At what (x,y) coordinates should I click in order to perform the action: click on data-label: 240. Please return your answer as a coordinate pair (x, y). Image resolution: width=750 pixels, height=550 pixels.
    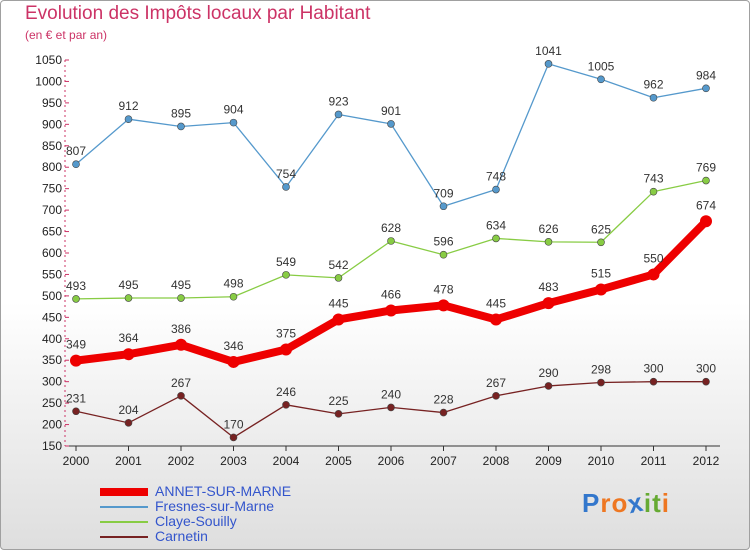
    Looking at the image, I should click on (391, 394).